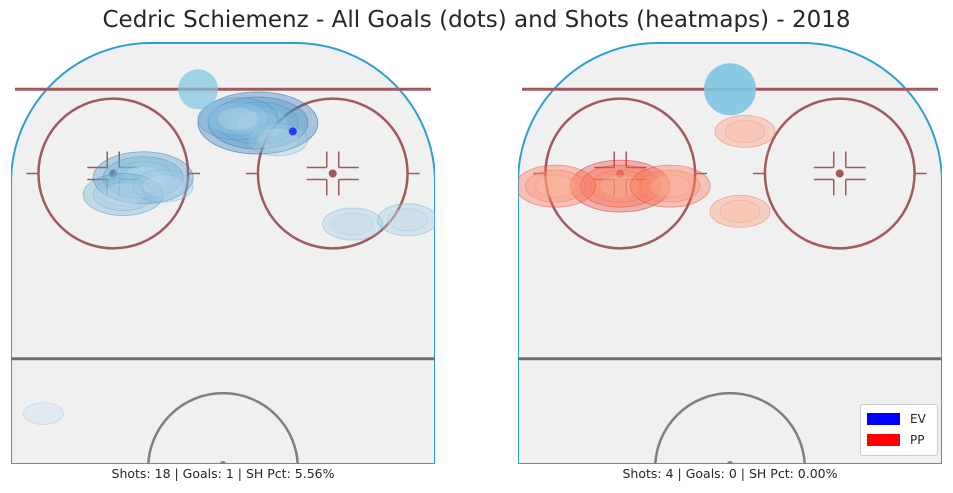 This screenshot has width=953, height=493. I want to click on legend-label-ev: EV, so click(918, 419).